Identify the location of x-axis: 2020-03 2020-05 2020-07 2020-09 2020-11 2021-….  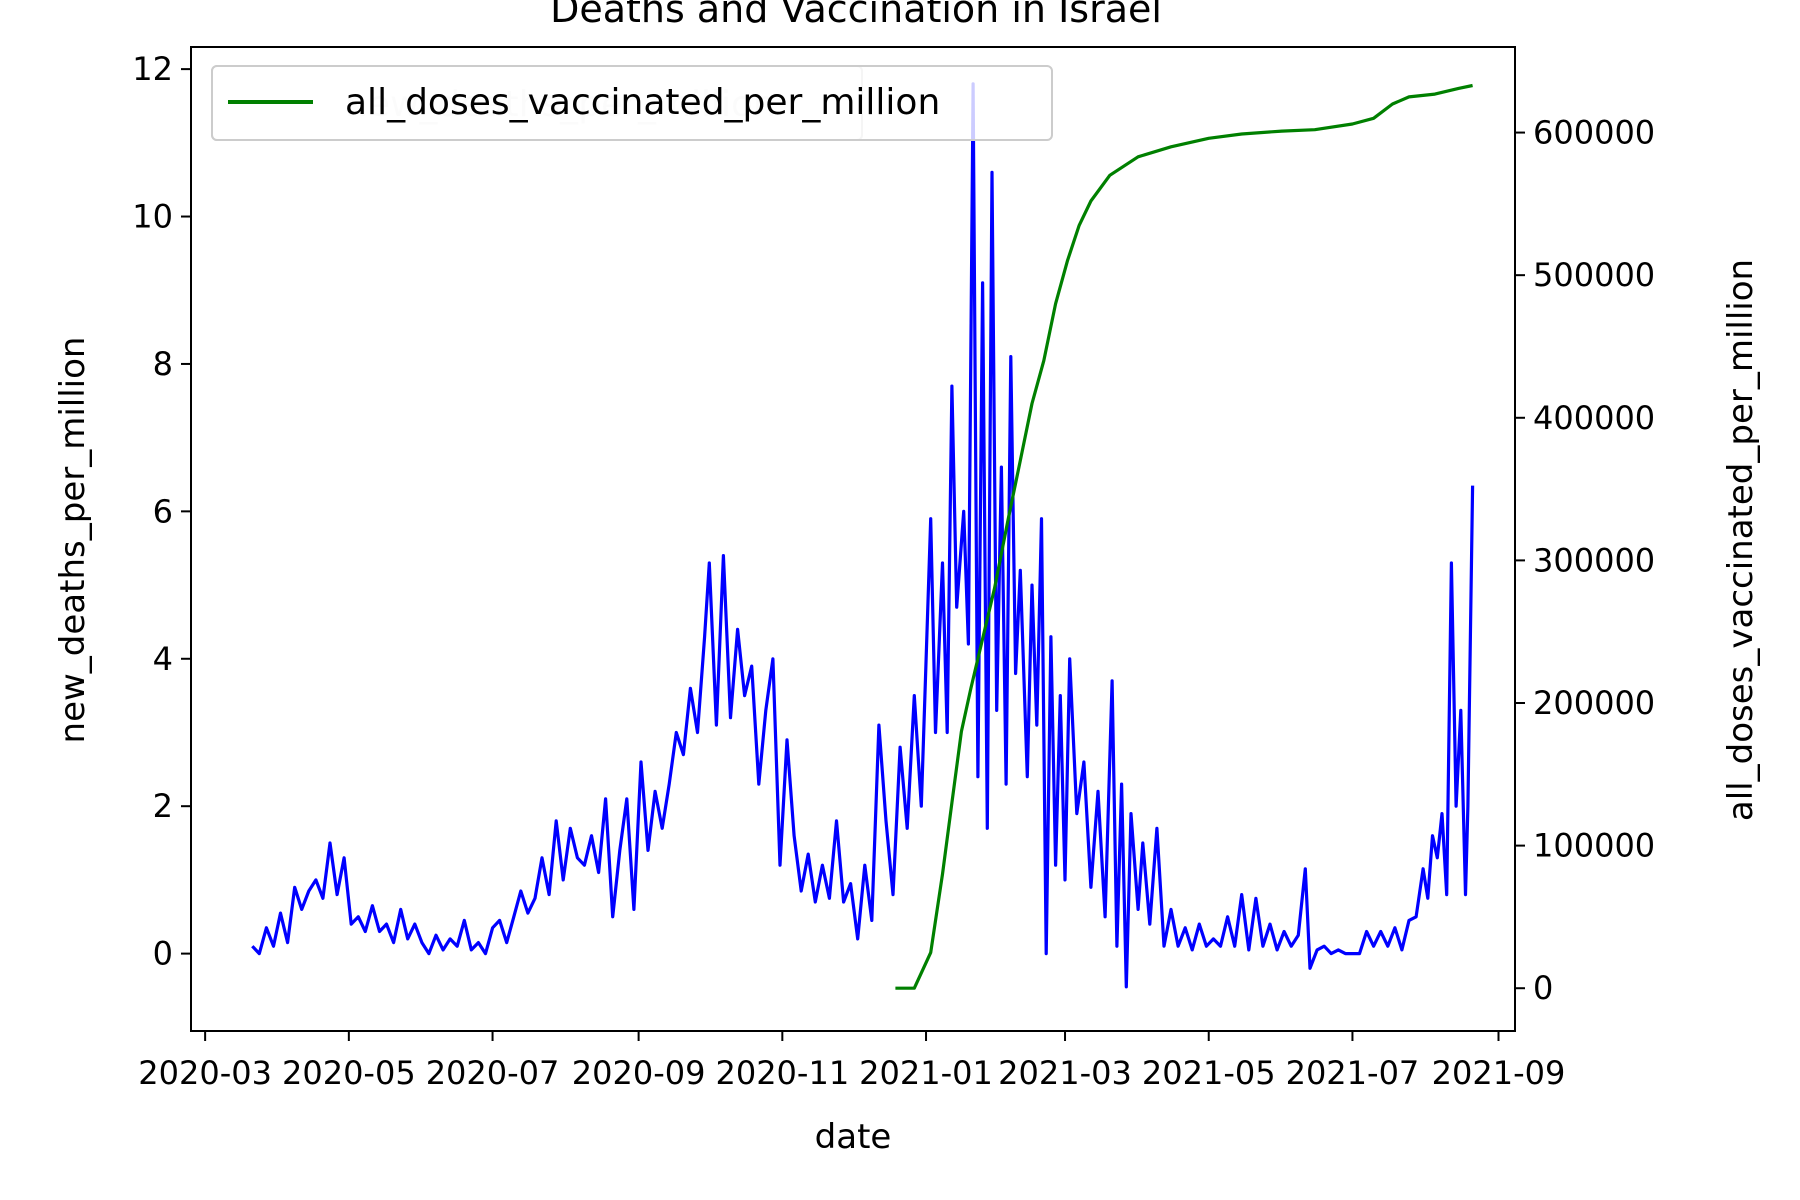
(851, 1061).